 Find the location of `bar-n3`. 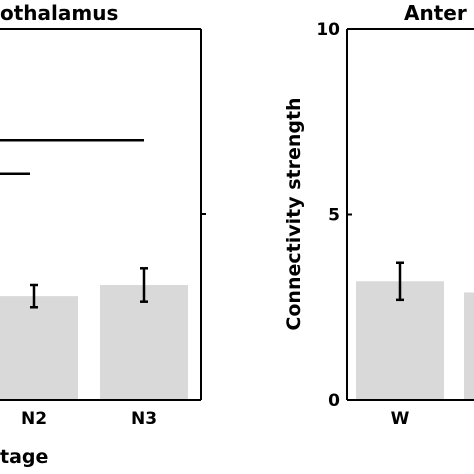

bar-n3 is located at coordinates (144, 342).